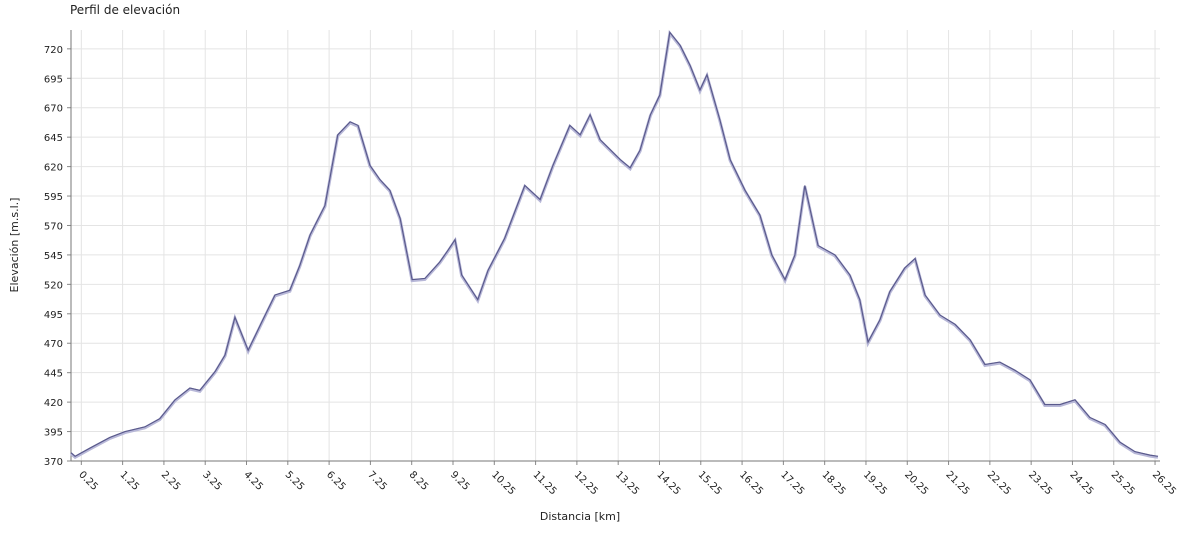  I want to click on x-tick-label: 12.25, so click(586, 483).